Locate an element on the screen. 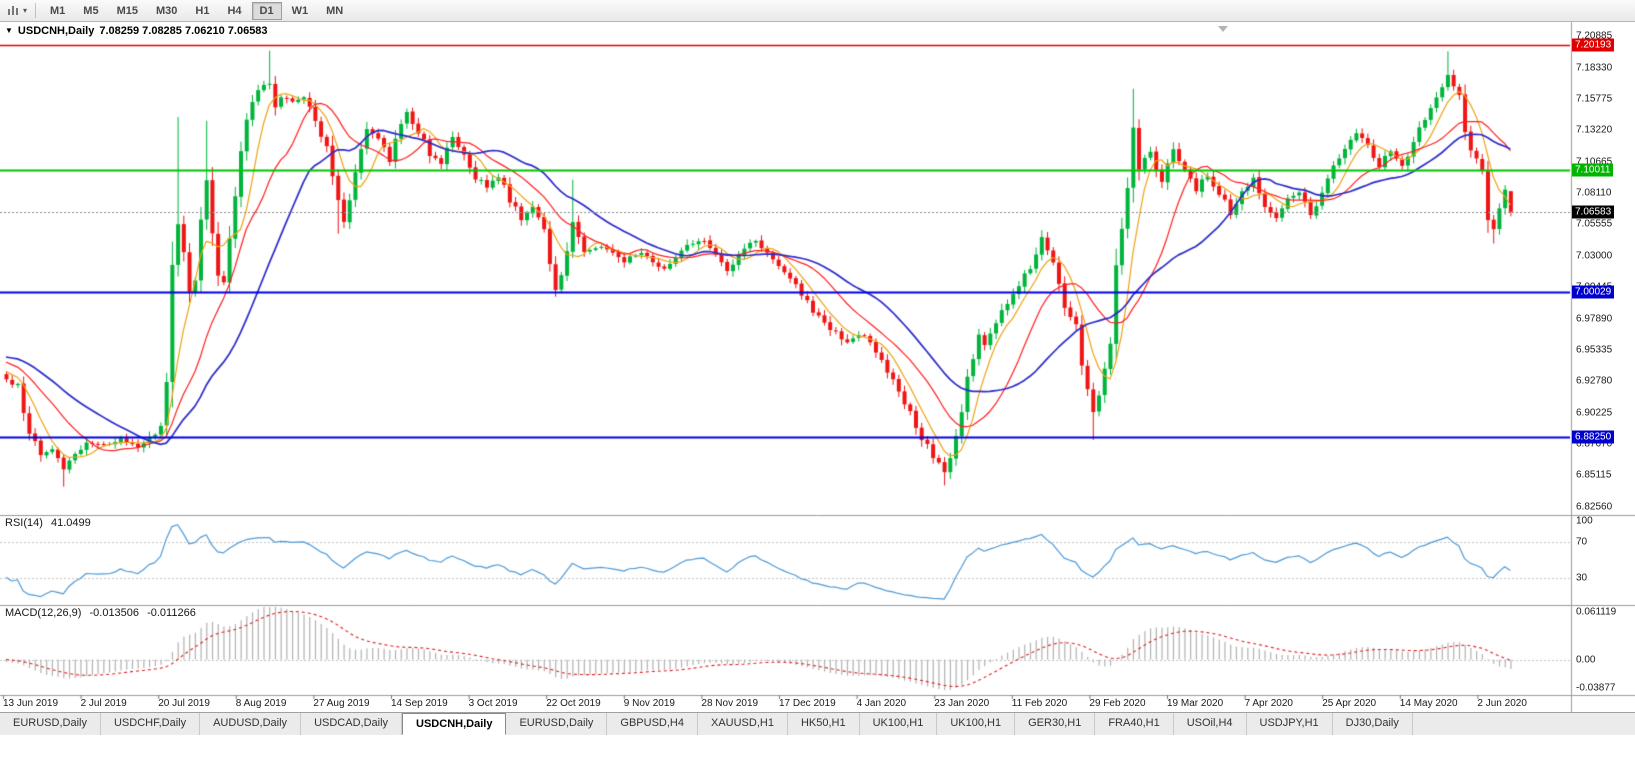  timeframe-button-mn: MN is located at coordinates (334, 11).